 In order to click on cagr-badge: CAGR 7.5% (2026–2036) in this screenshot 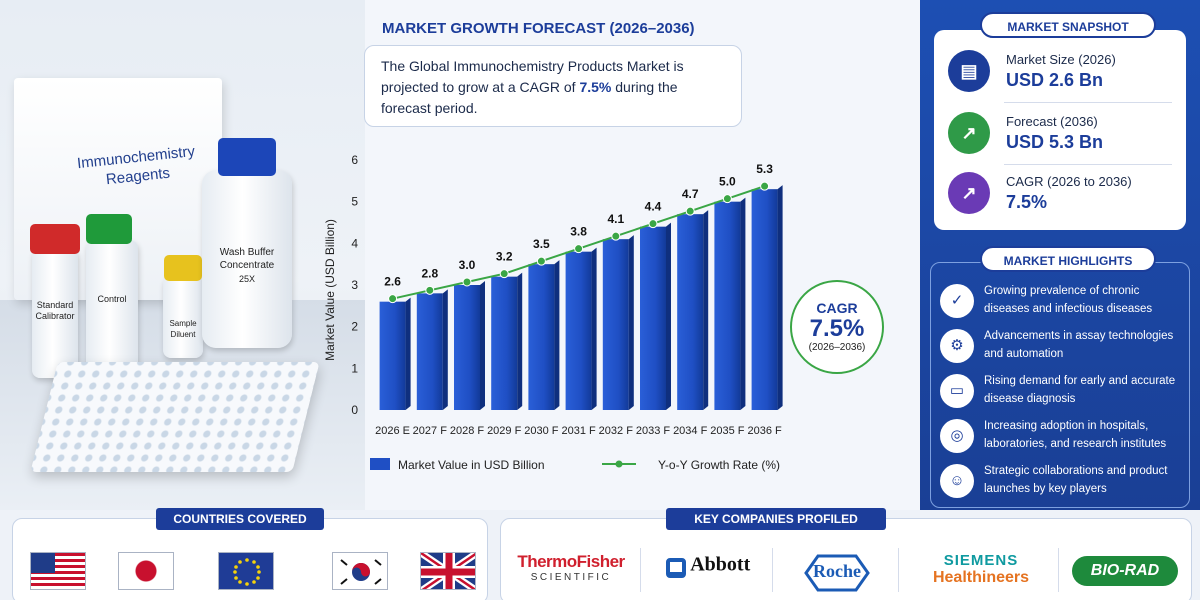, I will do `click(837, 327)`.